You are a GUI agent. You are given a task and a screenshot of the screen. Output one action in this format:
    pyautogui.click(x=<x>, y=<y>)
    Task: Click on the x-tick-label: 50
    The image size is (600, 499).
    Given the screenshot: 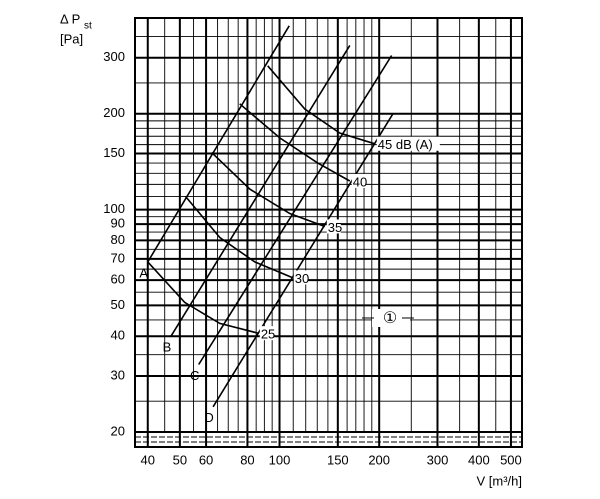 What is the action you would take?
    pyautogui.click(x=180, y=459)
    